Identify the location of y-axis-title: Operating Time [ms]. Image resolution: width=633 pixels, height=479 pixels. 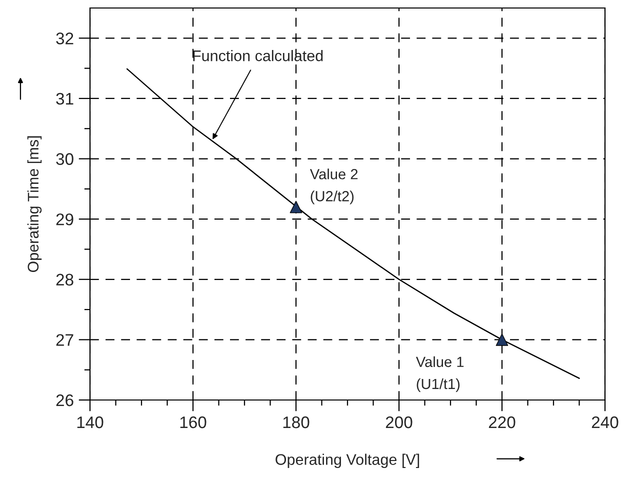
(34, 204).